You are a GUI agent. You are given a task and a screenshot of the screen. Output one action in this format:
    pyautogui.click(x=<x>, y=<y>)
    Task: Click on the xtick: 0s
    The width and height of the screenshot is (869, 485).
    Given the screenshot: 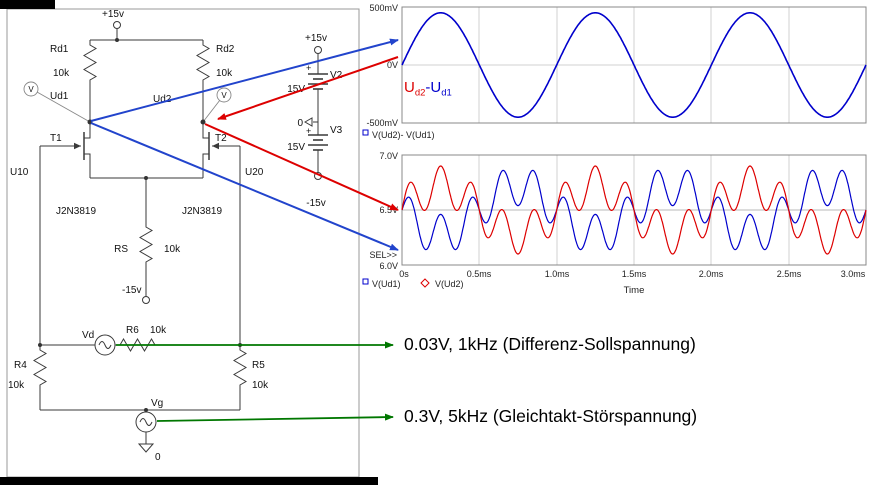 What is the action you would take?
    pyautogui.click(x=404, y=274)
    